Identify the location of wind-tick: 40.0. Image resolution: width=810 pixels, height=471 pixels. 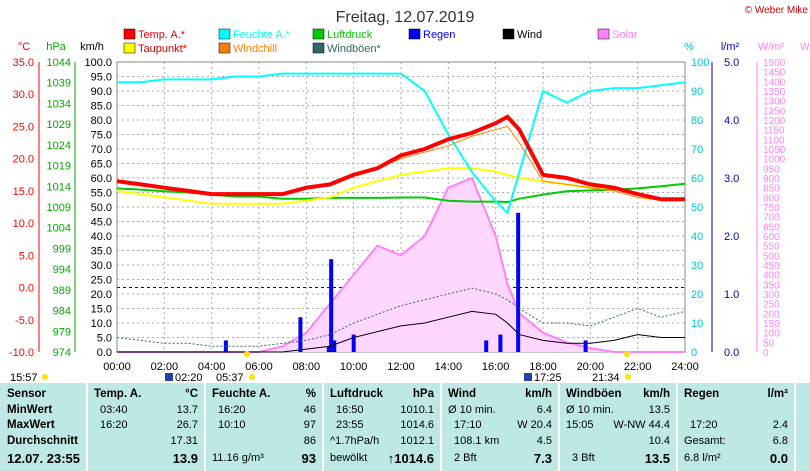
(101, 237).